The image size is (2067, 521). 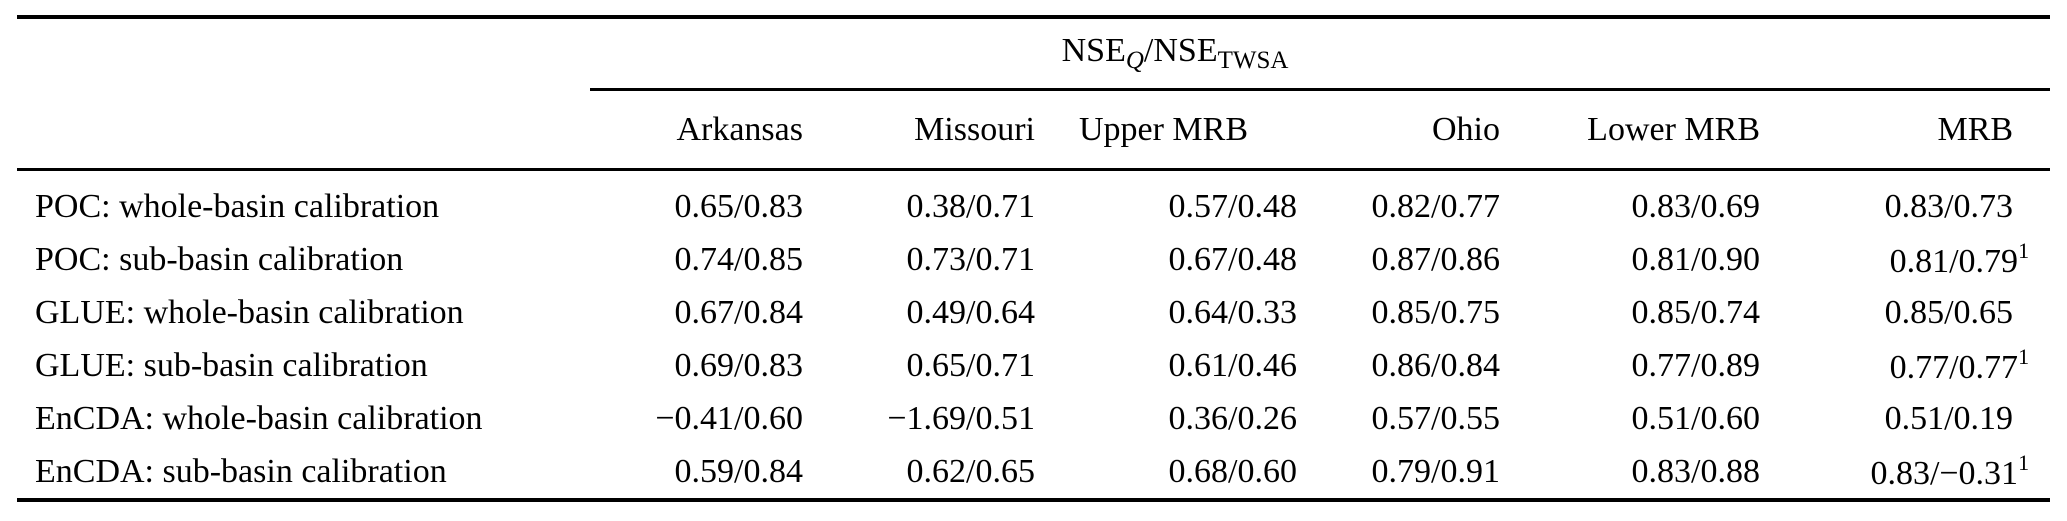 What do you see at coordinates (738, 312) in the screenshot?
I see `value-cell: 0.67/0.84` at bounding box center [738, 312].